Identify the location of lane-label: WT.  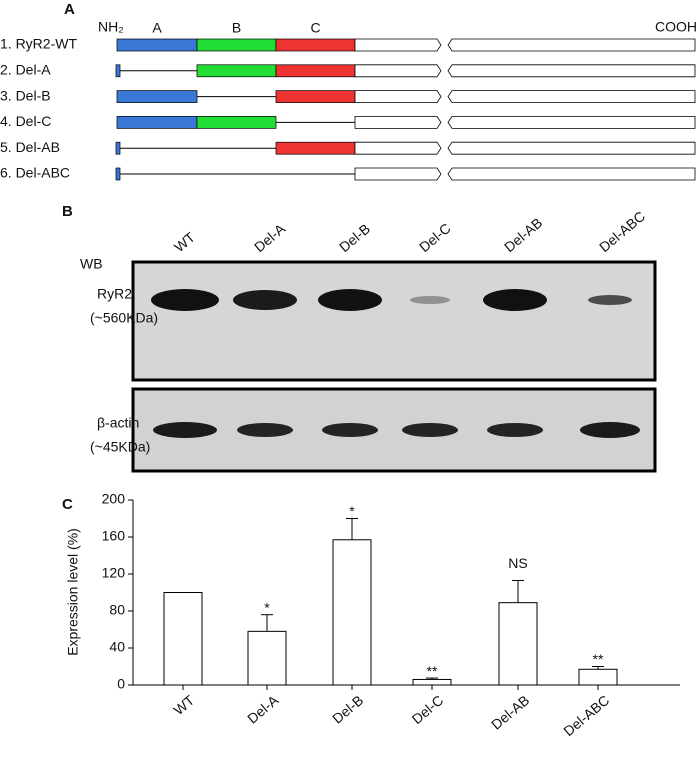
(184, 242).